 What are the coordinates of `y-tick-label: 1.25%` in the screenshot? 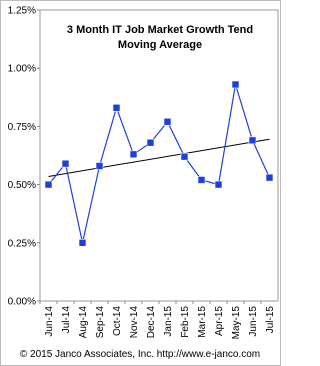 It's located at (22, 11).